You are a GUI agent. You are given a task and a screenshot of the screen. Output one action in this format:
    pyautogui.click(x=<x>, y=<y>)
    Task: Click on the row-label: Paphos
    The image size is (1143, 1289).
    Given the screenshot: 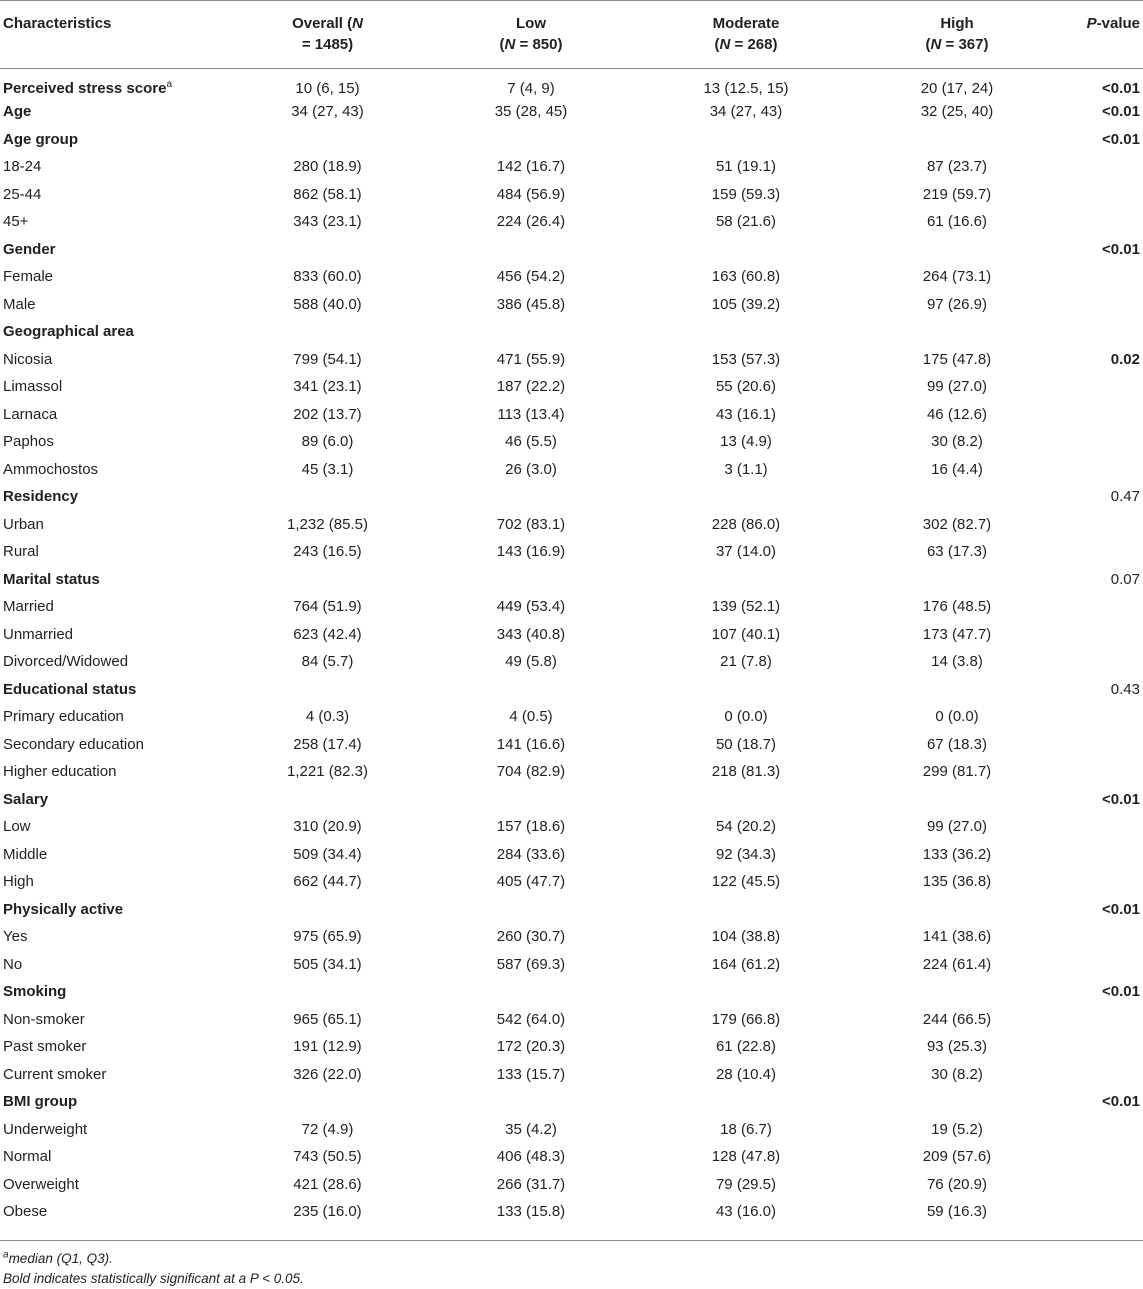 What is the action you would take?
    pyautogui.click(x=115, y=442)
    